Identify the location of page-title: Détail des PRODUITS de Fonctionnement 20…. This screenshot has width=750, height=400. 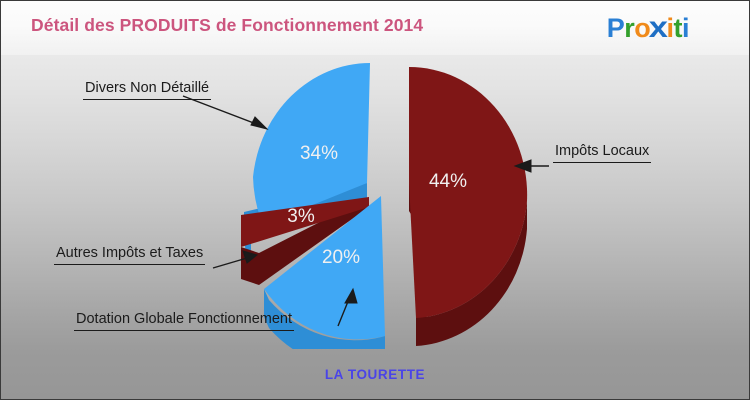
(227, 25).